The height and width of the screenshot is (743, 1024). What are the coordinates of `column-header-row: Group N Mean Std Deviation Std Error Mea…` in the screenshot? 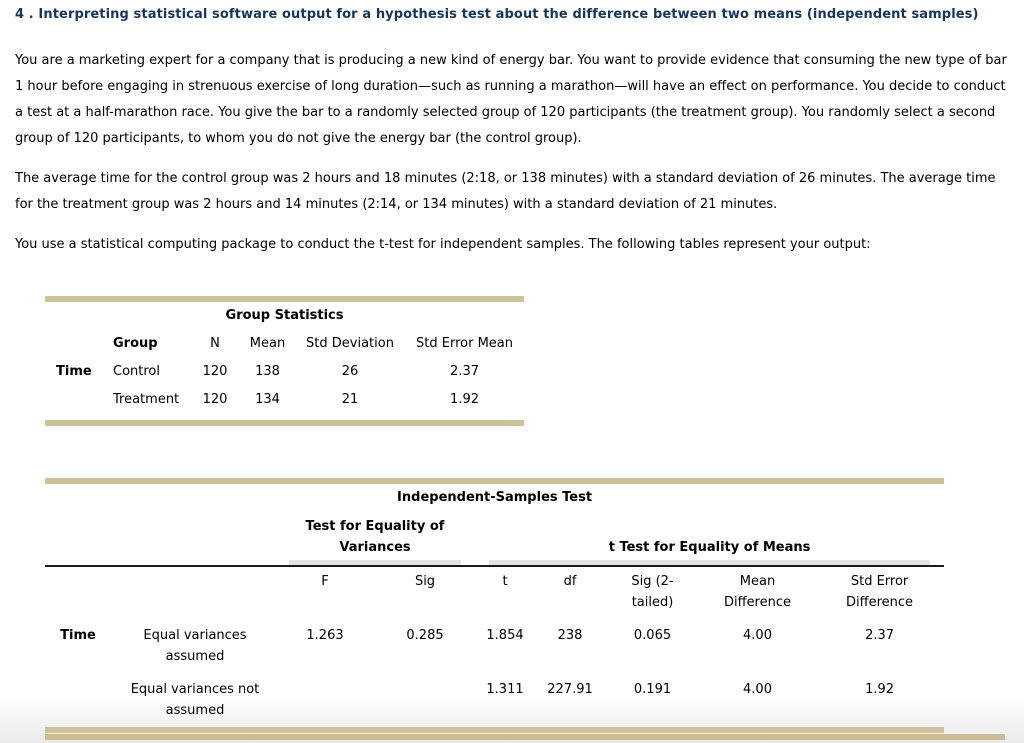 It's located at (284, 344).